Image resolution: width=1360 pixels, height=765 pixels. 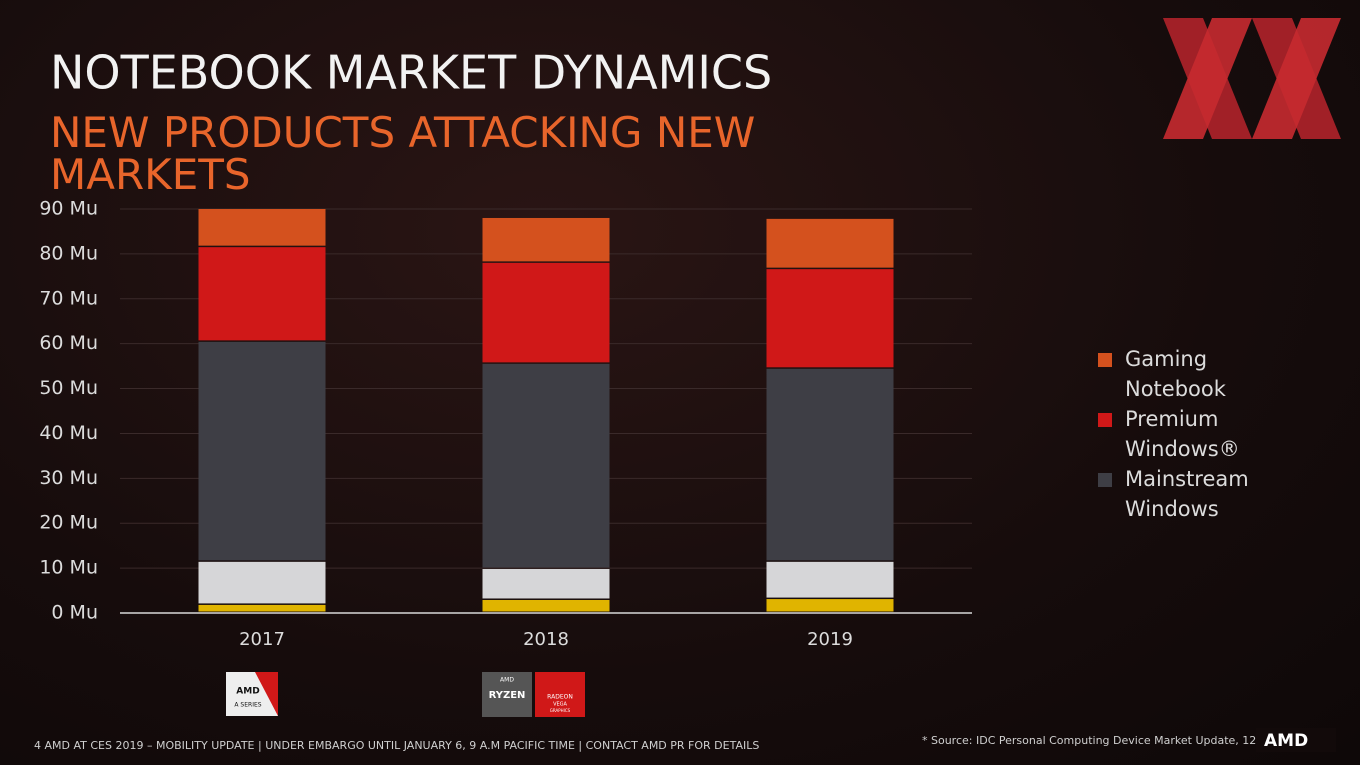 I want to click on y-tick-label: 70 Mu, so click(x=68, y=298).